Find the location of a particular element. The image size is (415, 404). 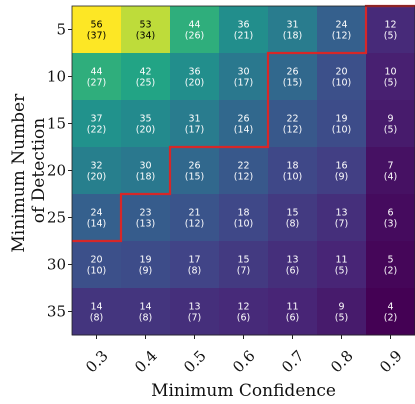

cell-secondary-label: (17) is located at coordinates (195, 130).